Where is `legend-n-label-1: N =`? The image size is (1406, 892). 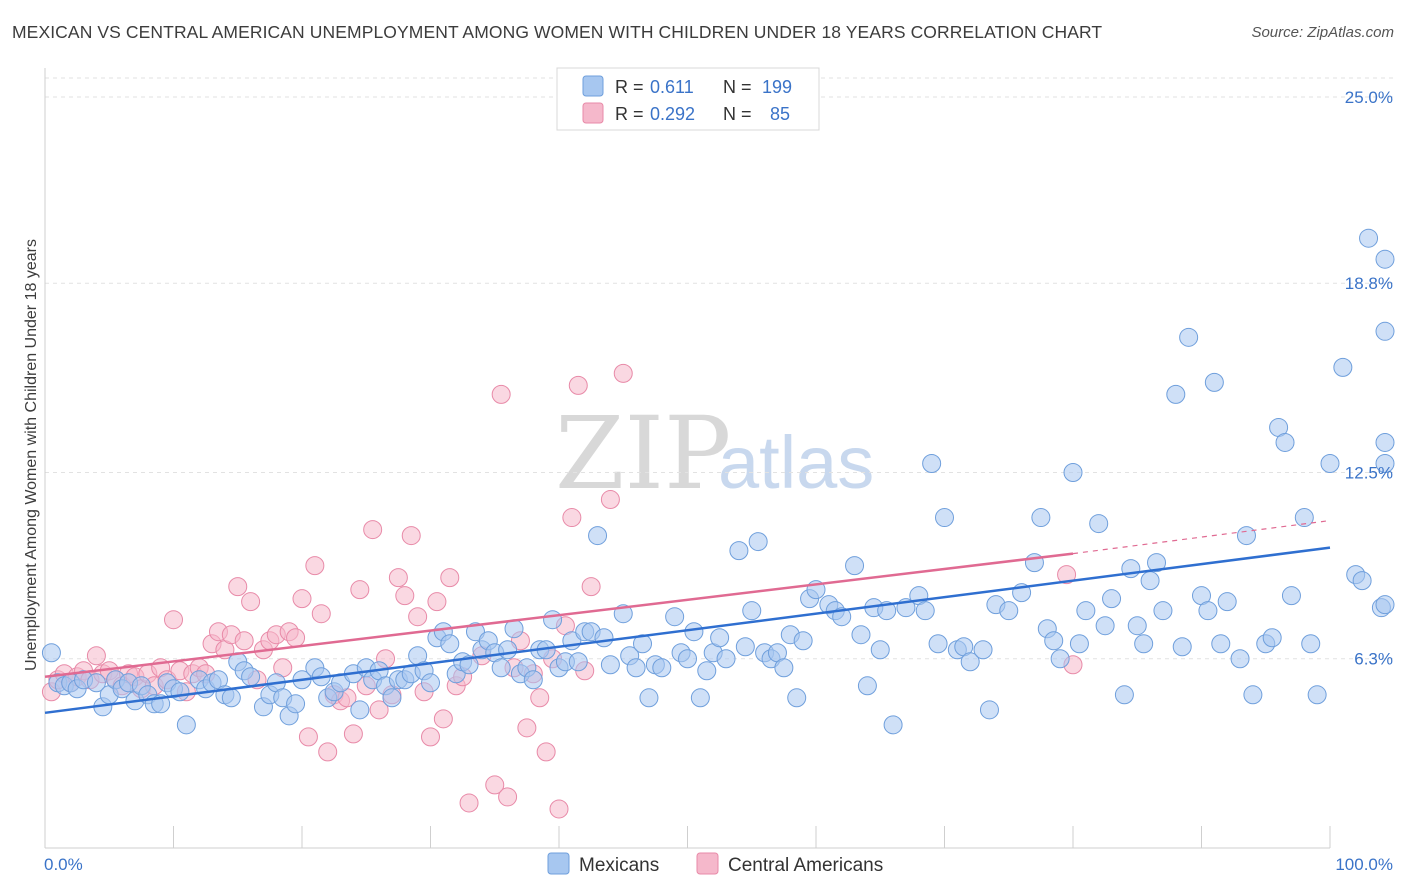 legend-n-label-1: N = is located at coordinates (737, 87).